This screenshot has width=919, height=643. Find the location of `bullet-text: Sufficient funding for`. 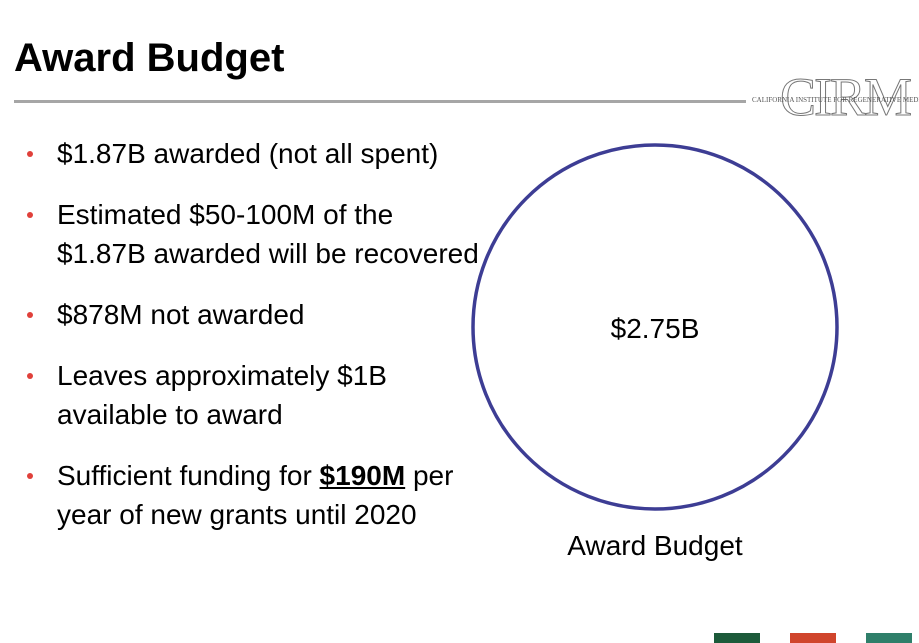

bullet-text: Sufficient funding for is located at coordinates (184, 475).